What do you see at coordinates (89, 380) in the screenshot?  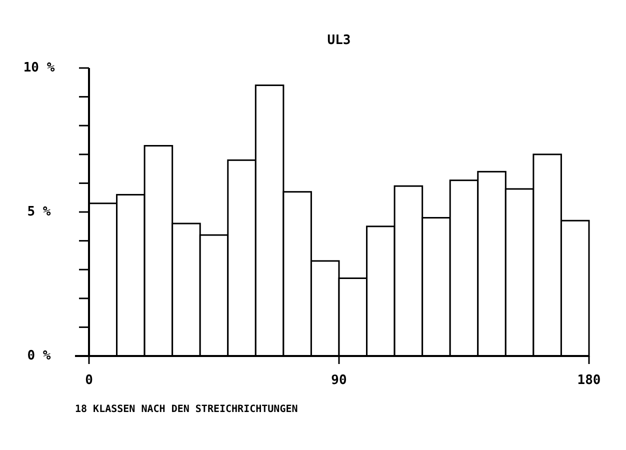 I see `x-tick-label: 0` at bounding box center [89, 380].